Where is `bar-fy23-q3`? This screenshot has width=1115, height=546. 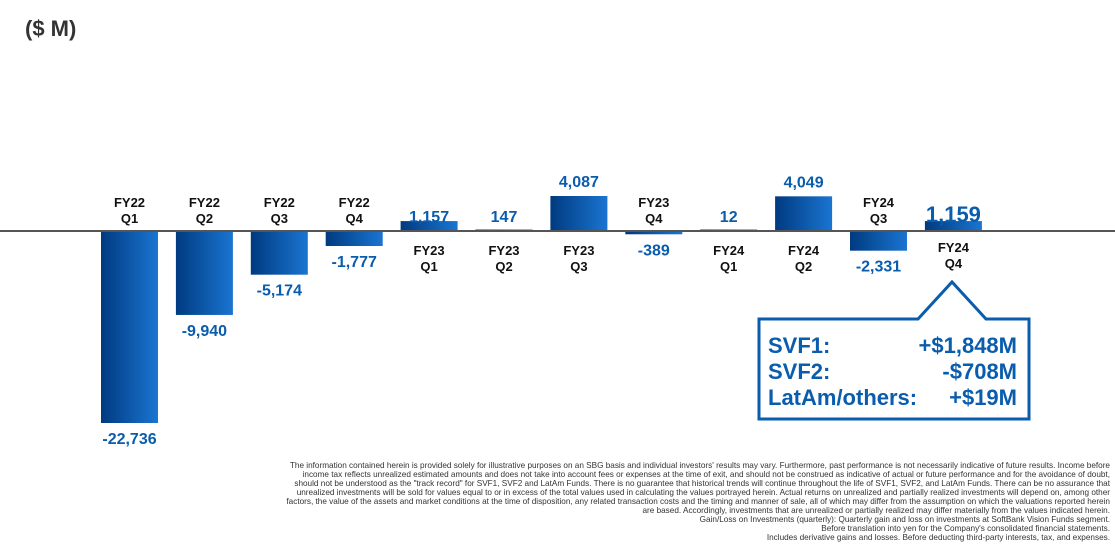 bar-fy23-q3 is located at coordinates (579, 213).